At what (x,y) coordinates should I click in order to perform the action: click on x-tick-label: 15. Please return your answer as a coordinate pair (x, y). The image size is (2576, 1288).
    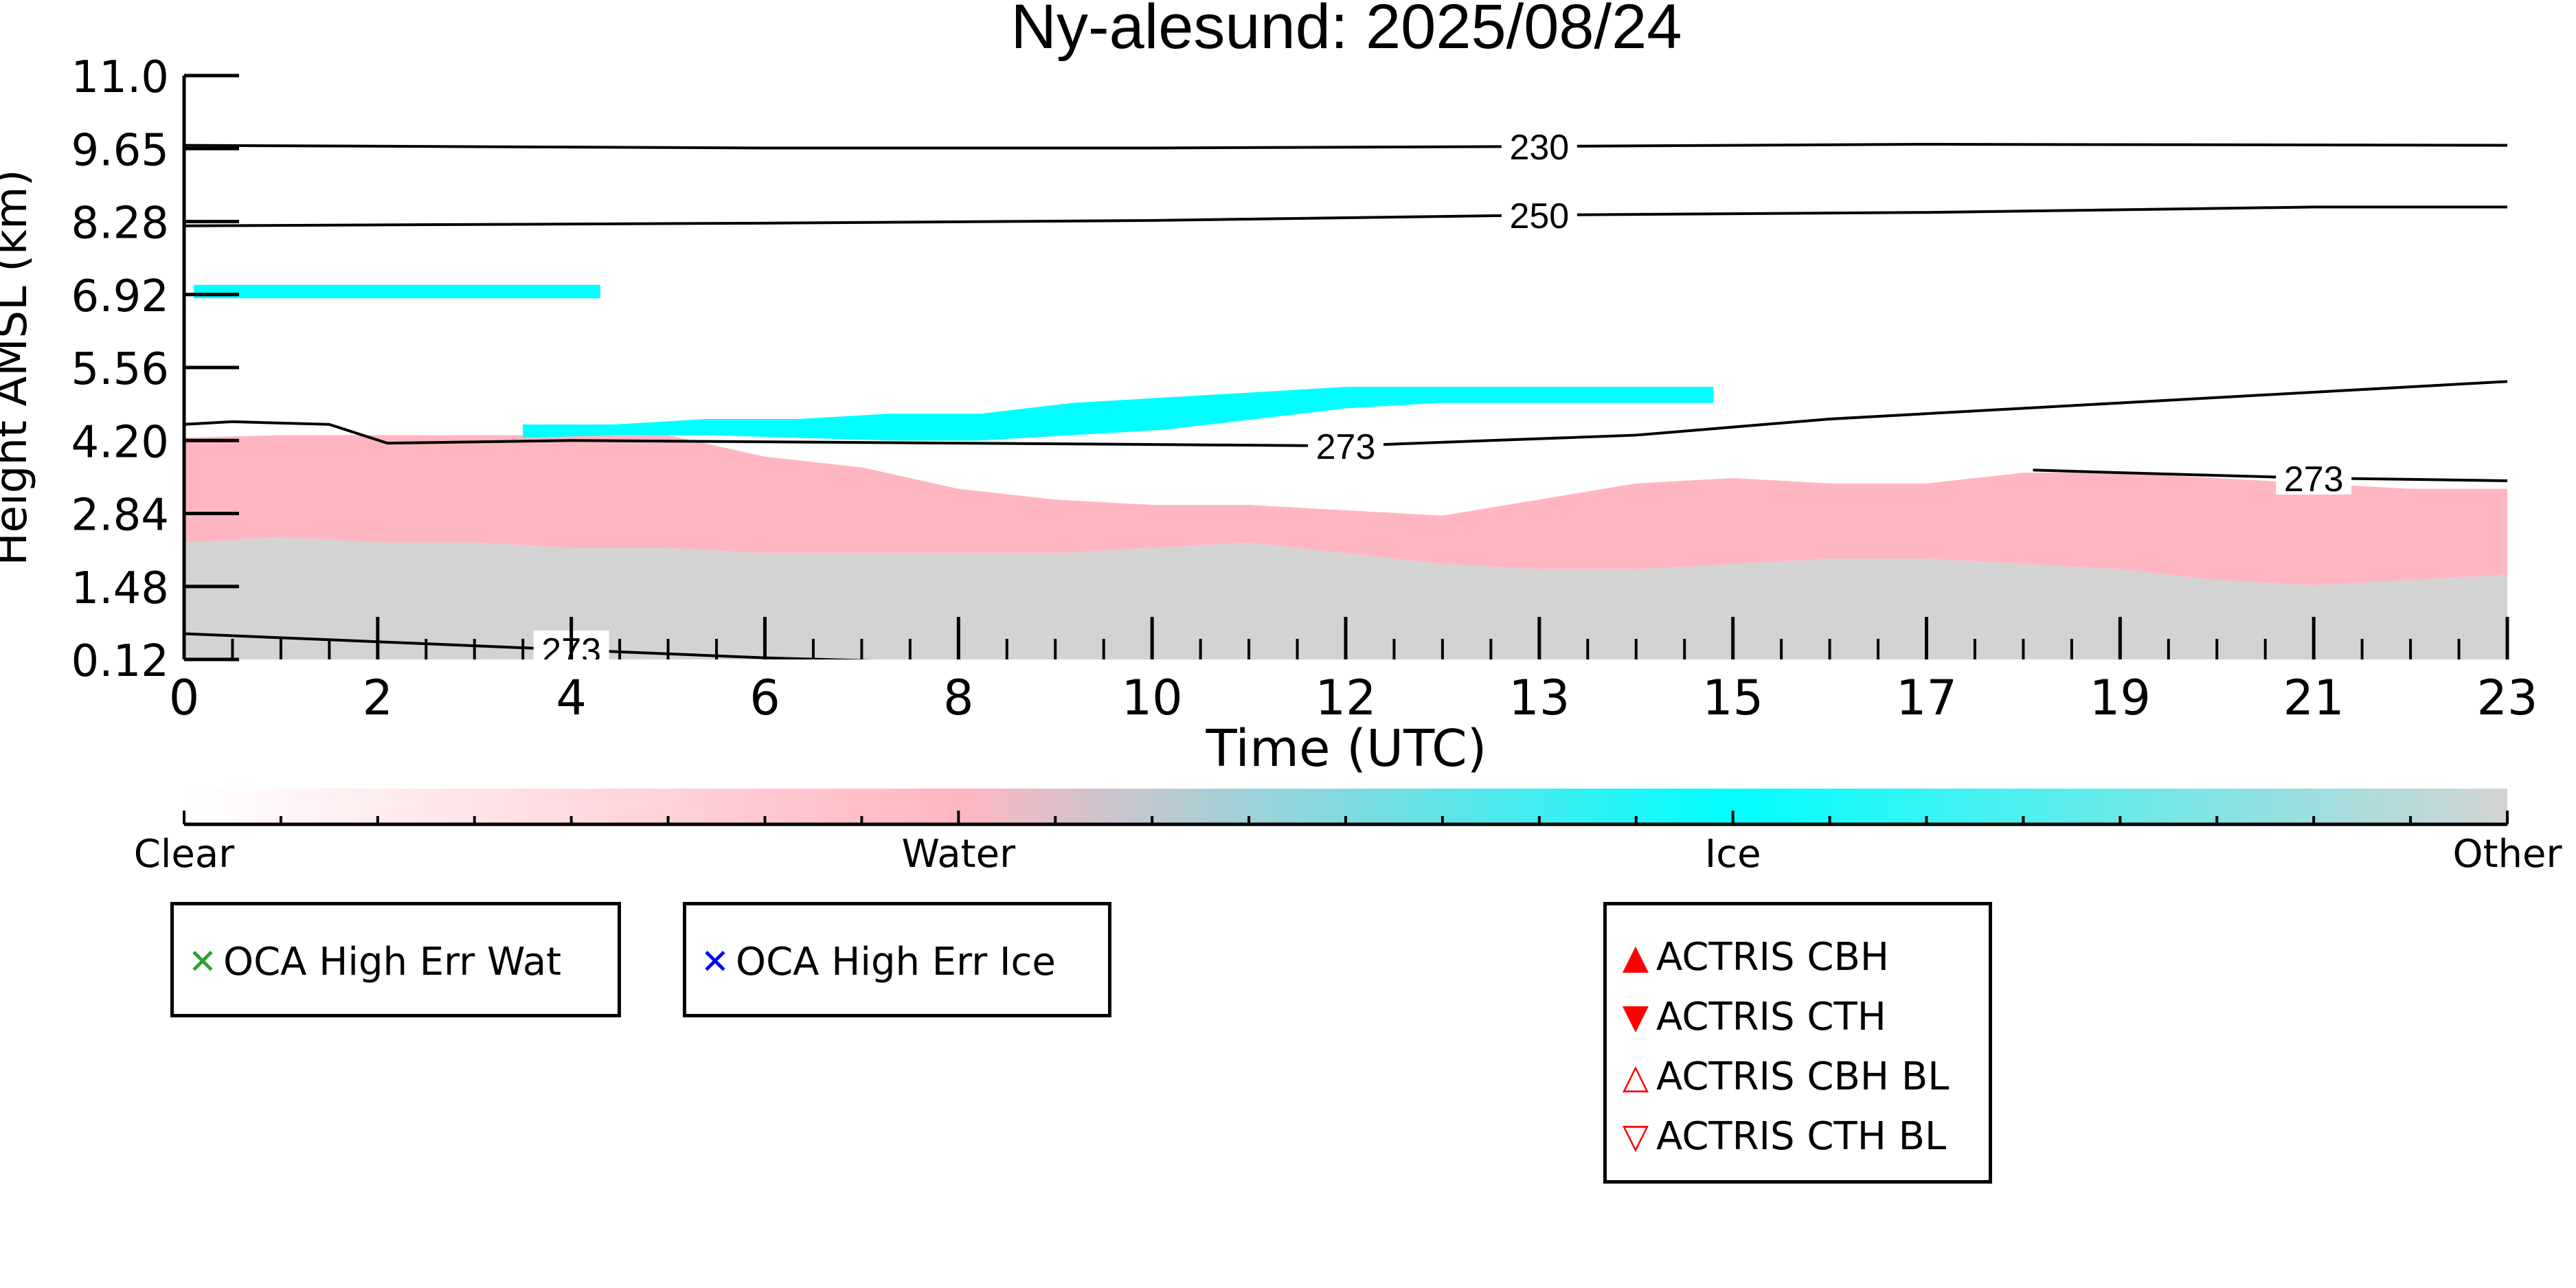
    Looking at the image, I should click on (1732, 698).